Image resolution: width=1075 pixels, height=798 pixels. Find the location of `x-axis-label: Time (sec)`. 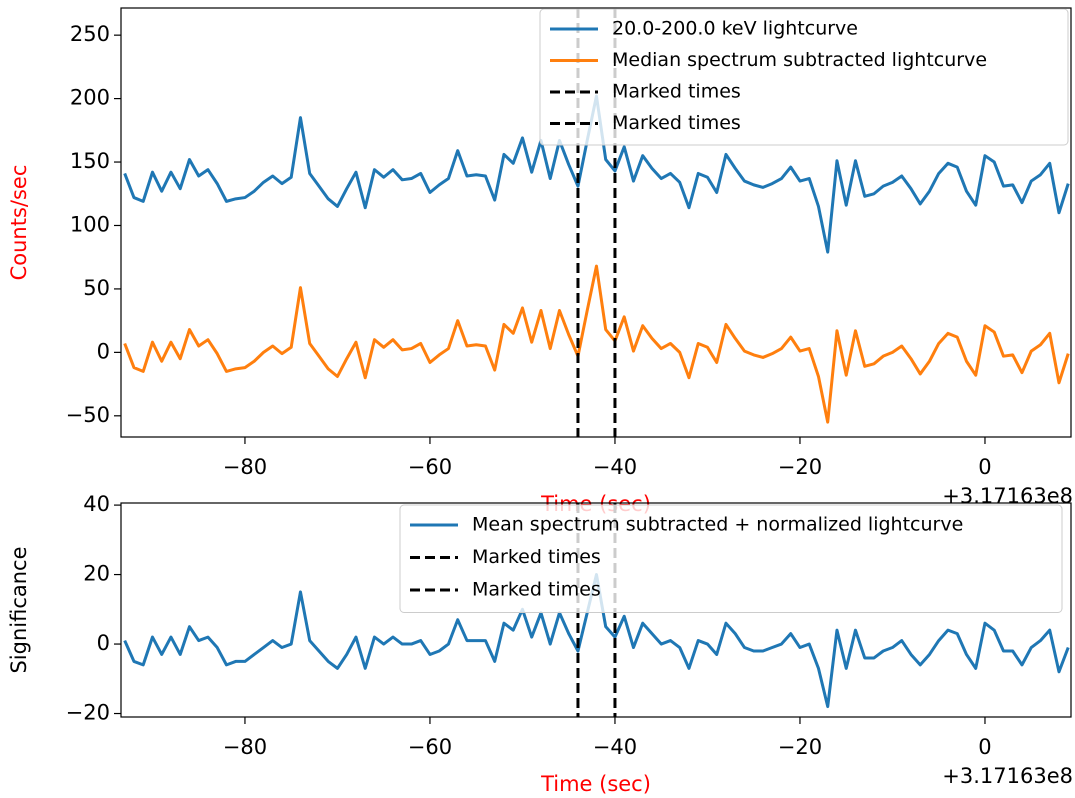

x-axis-label: Time (sec) is located at coordinates (595, 784).